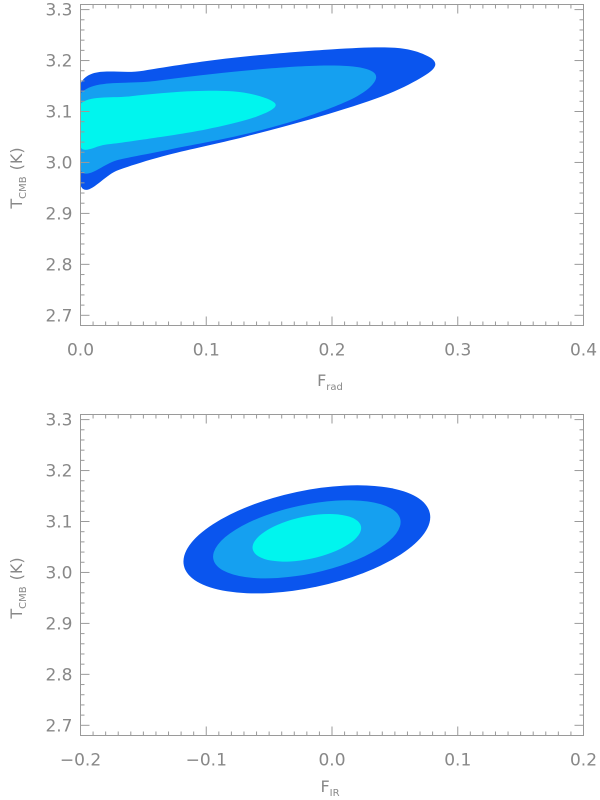  I want to click on x-tick-label: −0.2, so click(80, 761).